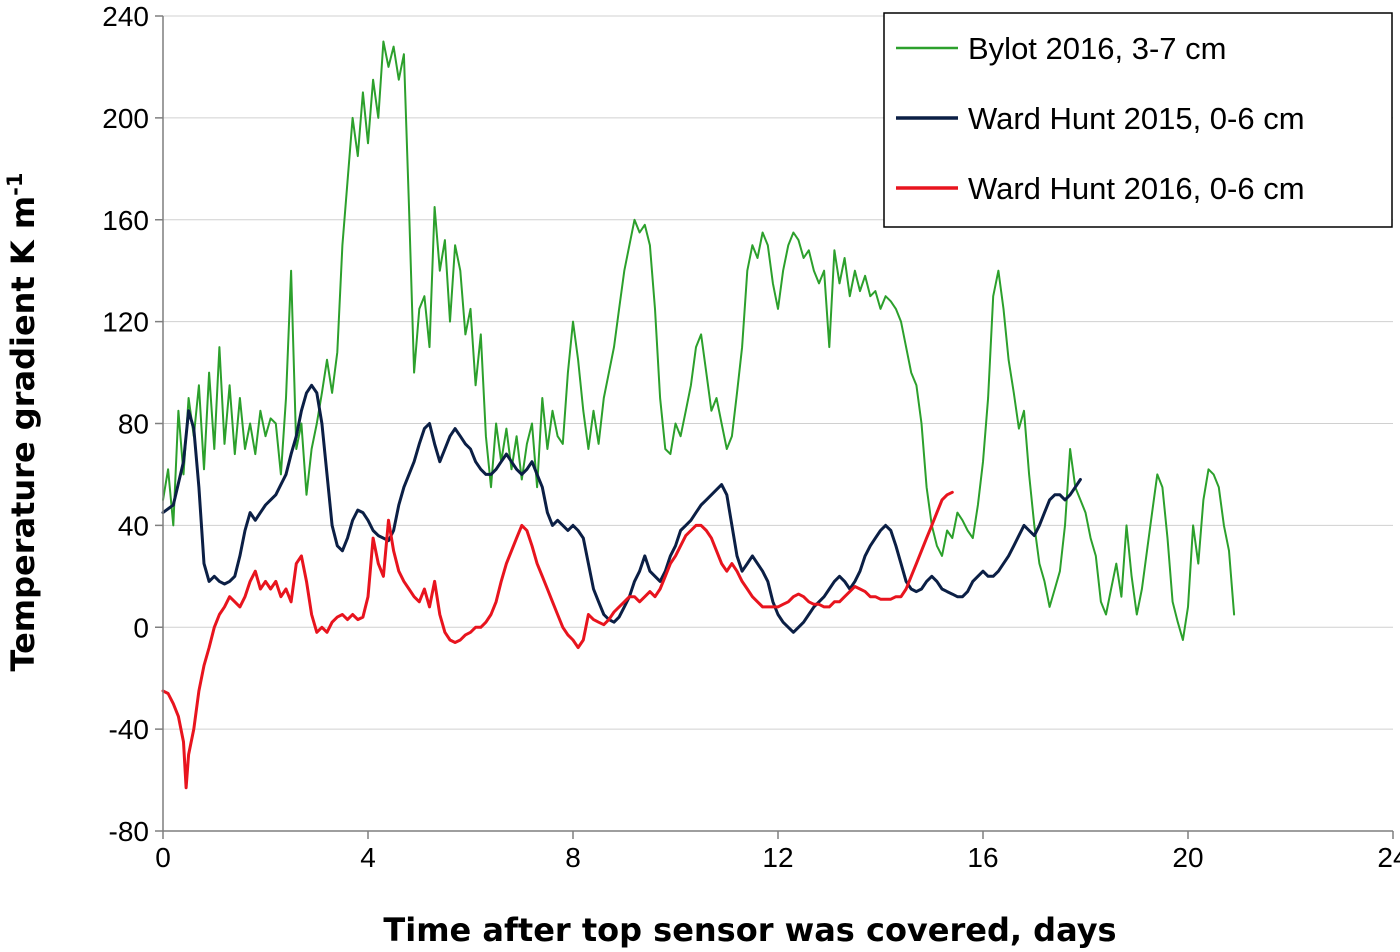  Describe the element at coordinates (982, 857) in the screenshot. I see `x-tick-label: 16` at that location.